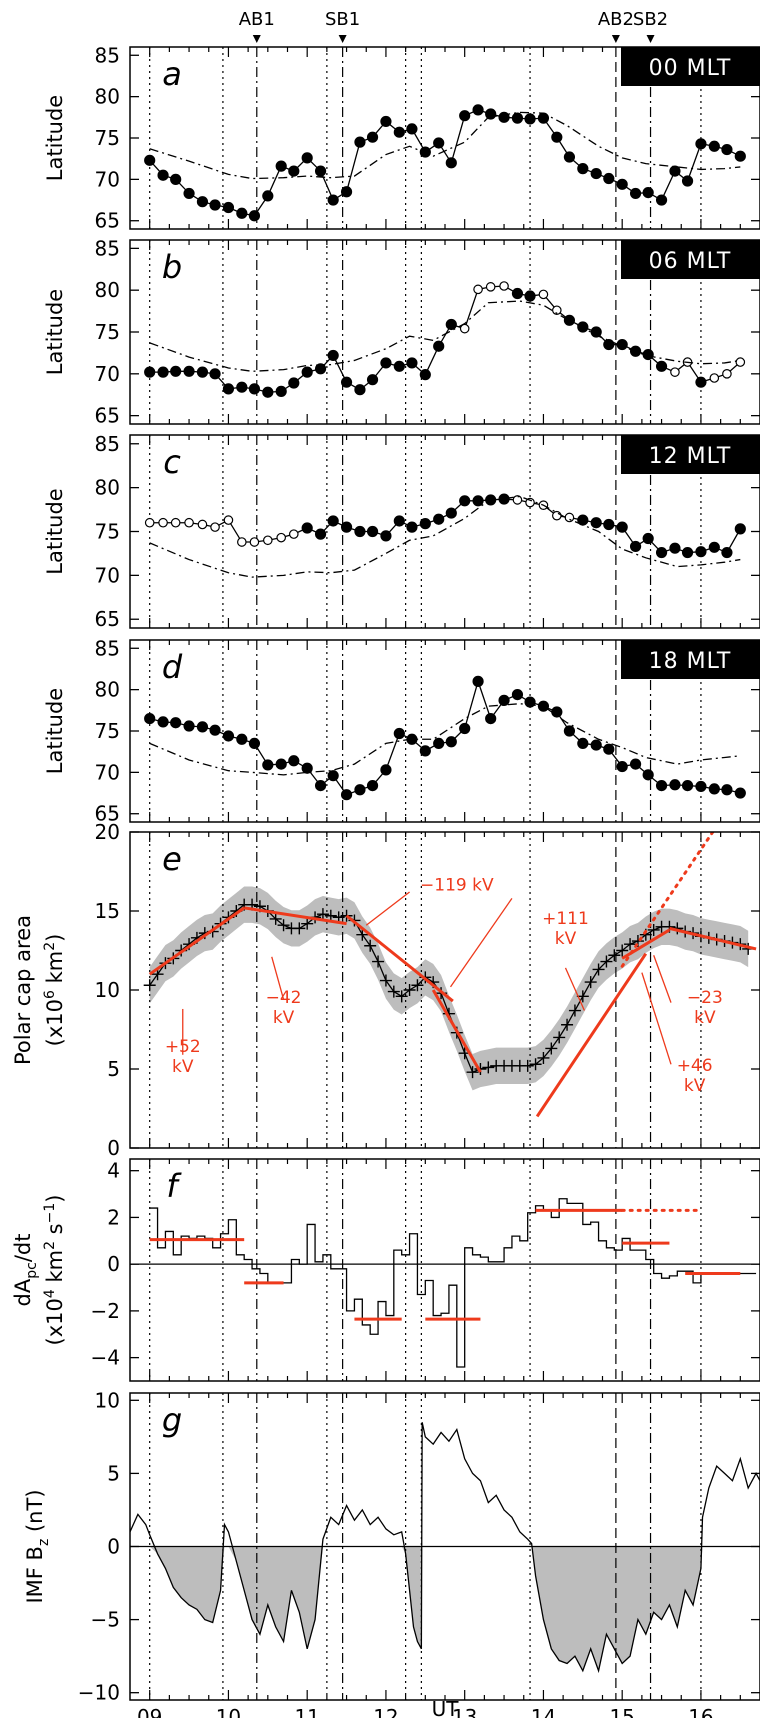 The image size is (760, 1718). I want to click on y-axis-label: Polar cap area, so click(23, 990).